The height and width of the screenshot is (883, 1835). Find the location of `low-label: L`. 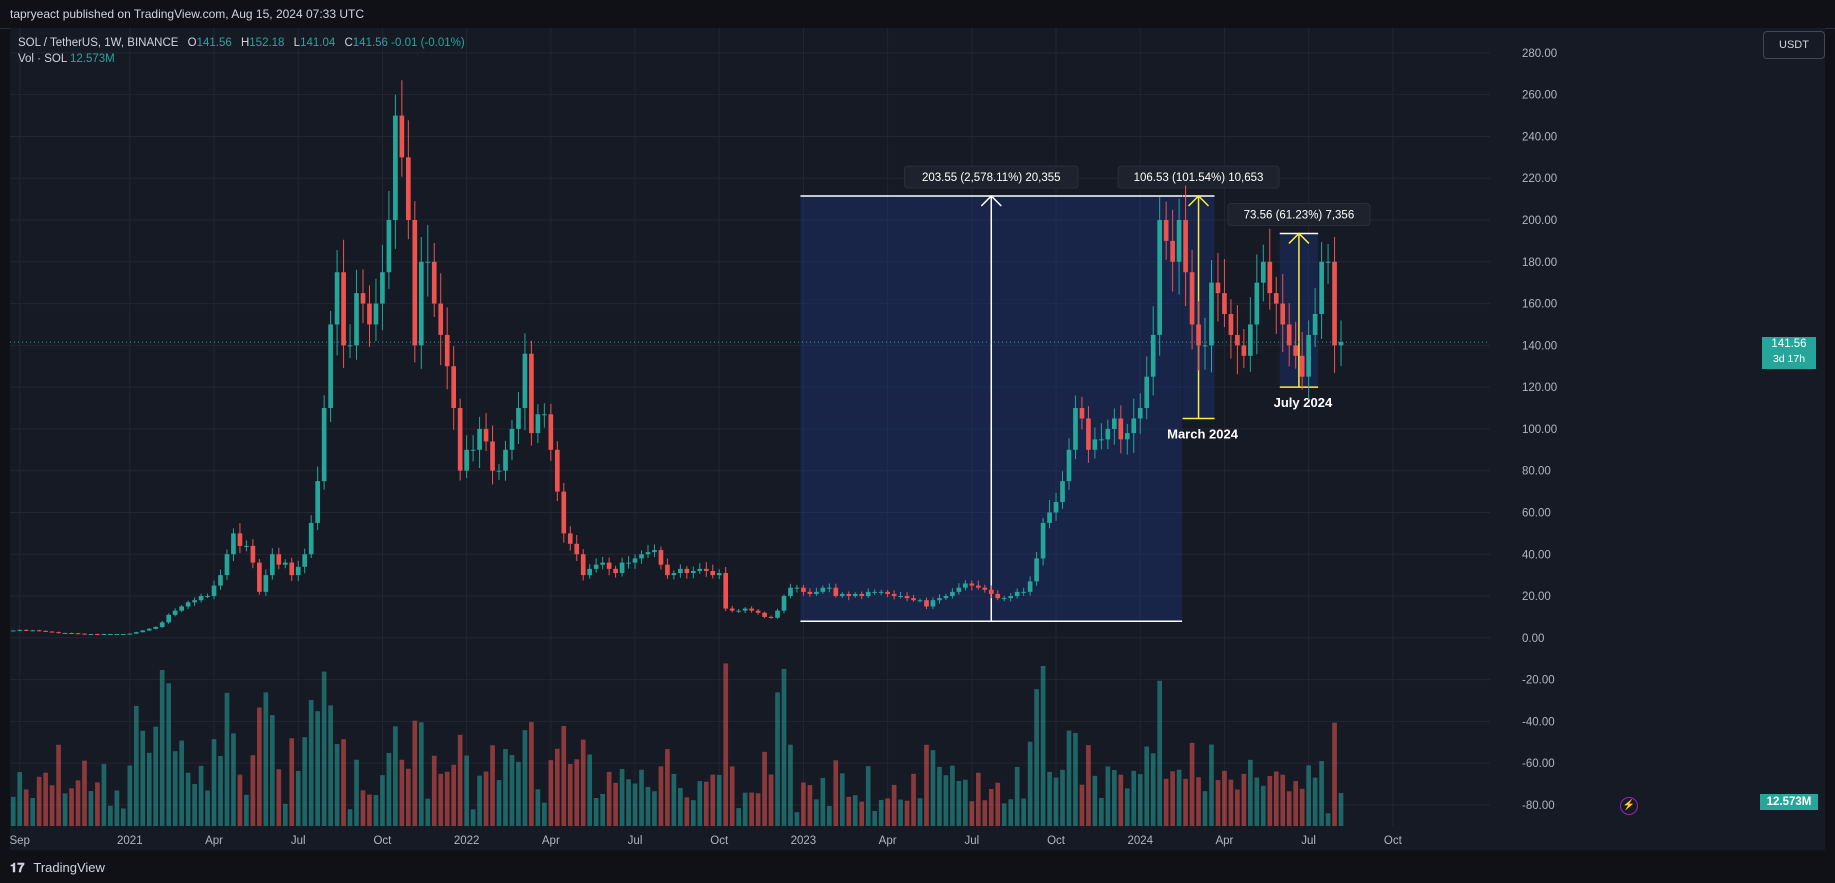

low-label: L is located at coordinates (297, 43).